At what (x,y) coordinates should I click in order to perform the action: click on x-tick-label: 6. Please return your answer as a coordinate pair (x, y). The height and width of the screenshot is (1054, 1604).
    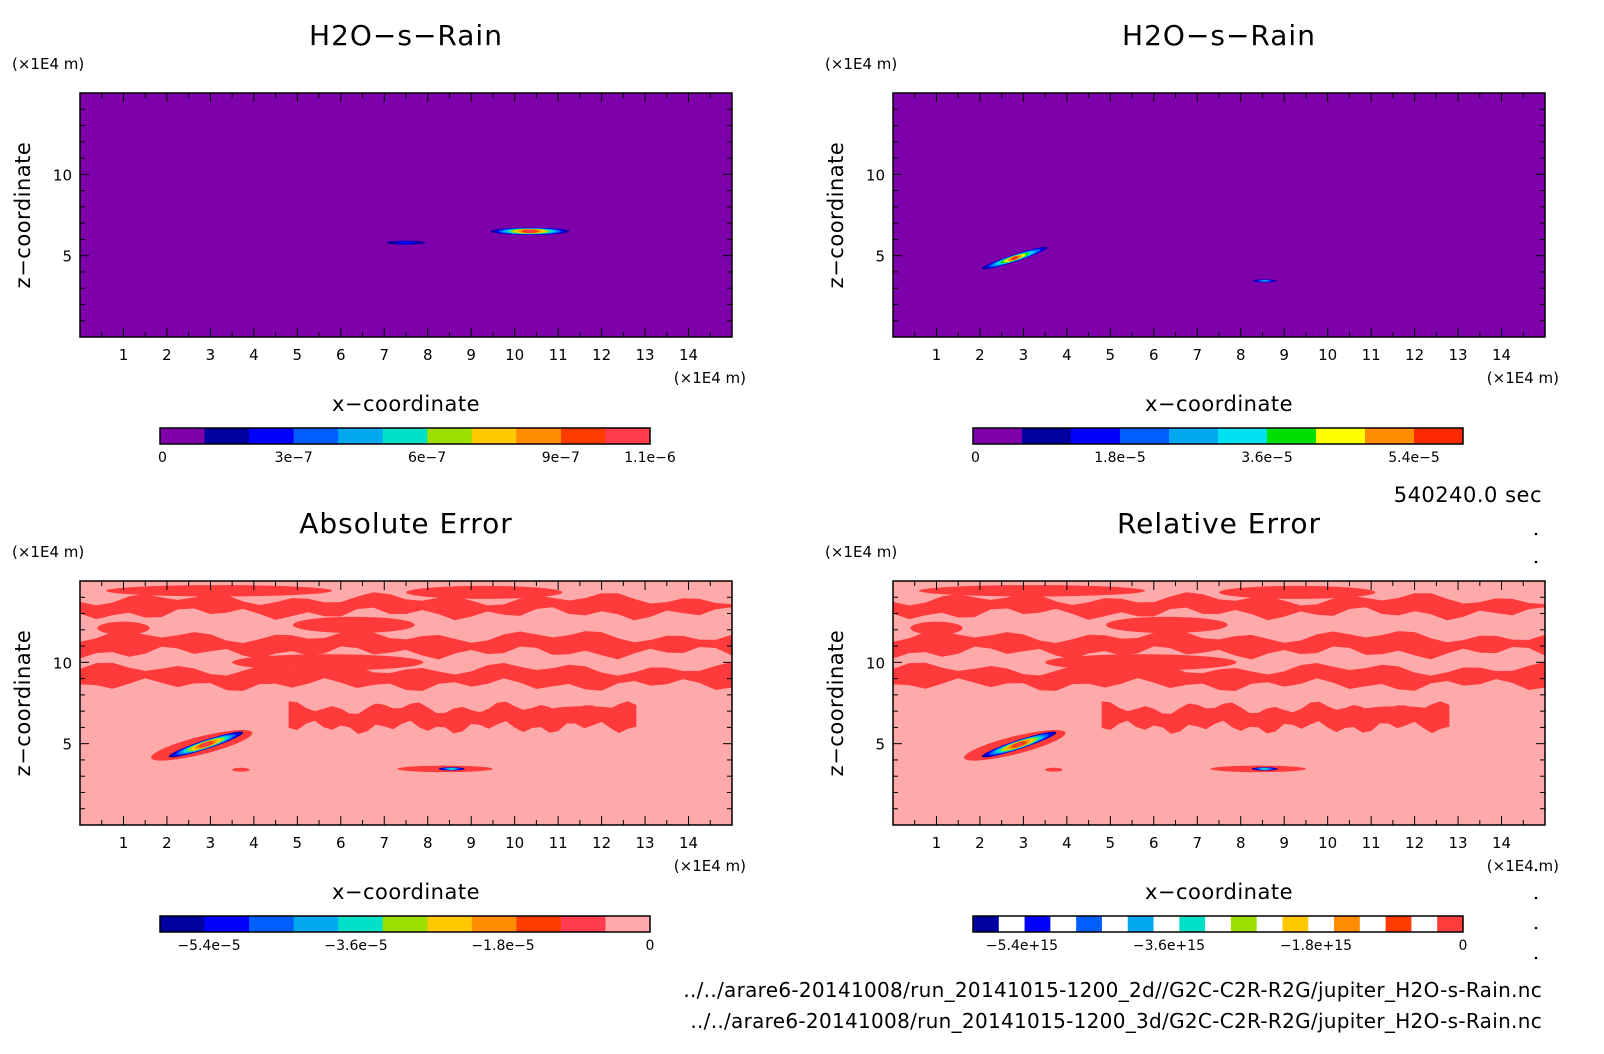
    Looking at the image, I should click on (341, 355).